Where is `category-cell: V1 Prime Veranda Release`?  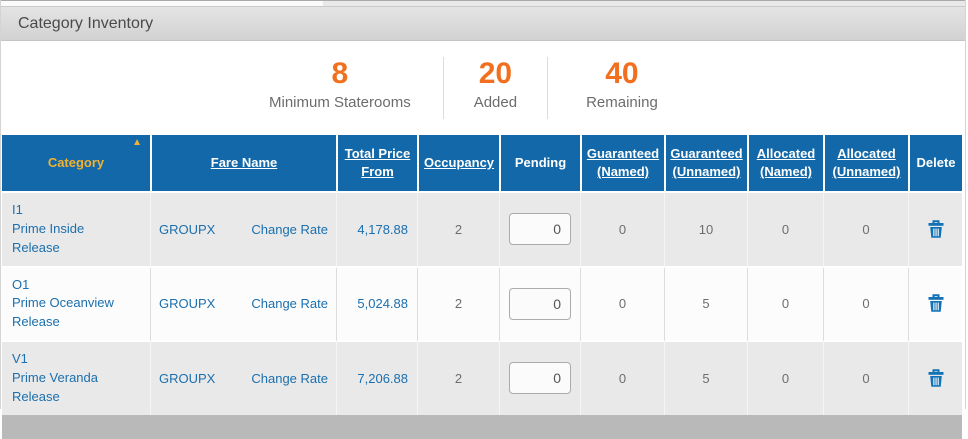
category-cell: V1 Prime Veranda Release is located at coordinates (76, 378).